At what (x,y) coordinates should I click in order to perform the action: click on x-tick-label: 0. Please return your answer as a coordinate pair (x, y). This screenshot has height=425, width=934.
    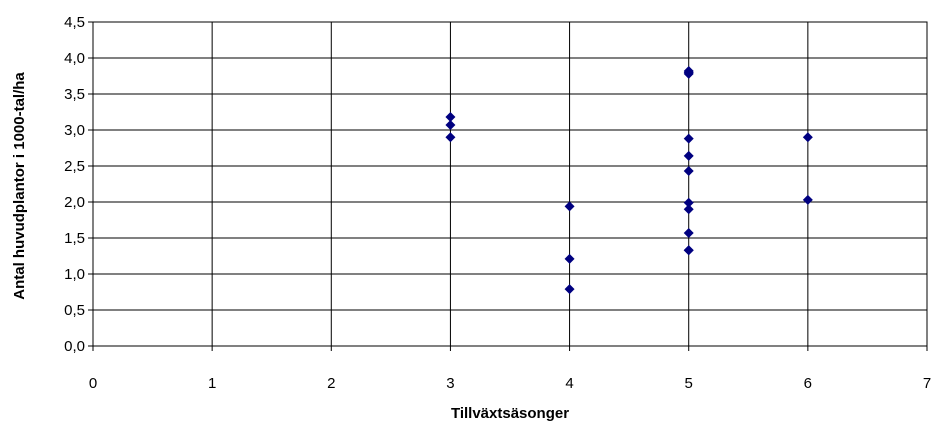
    Looking at the image, I should click on (93, 383).